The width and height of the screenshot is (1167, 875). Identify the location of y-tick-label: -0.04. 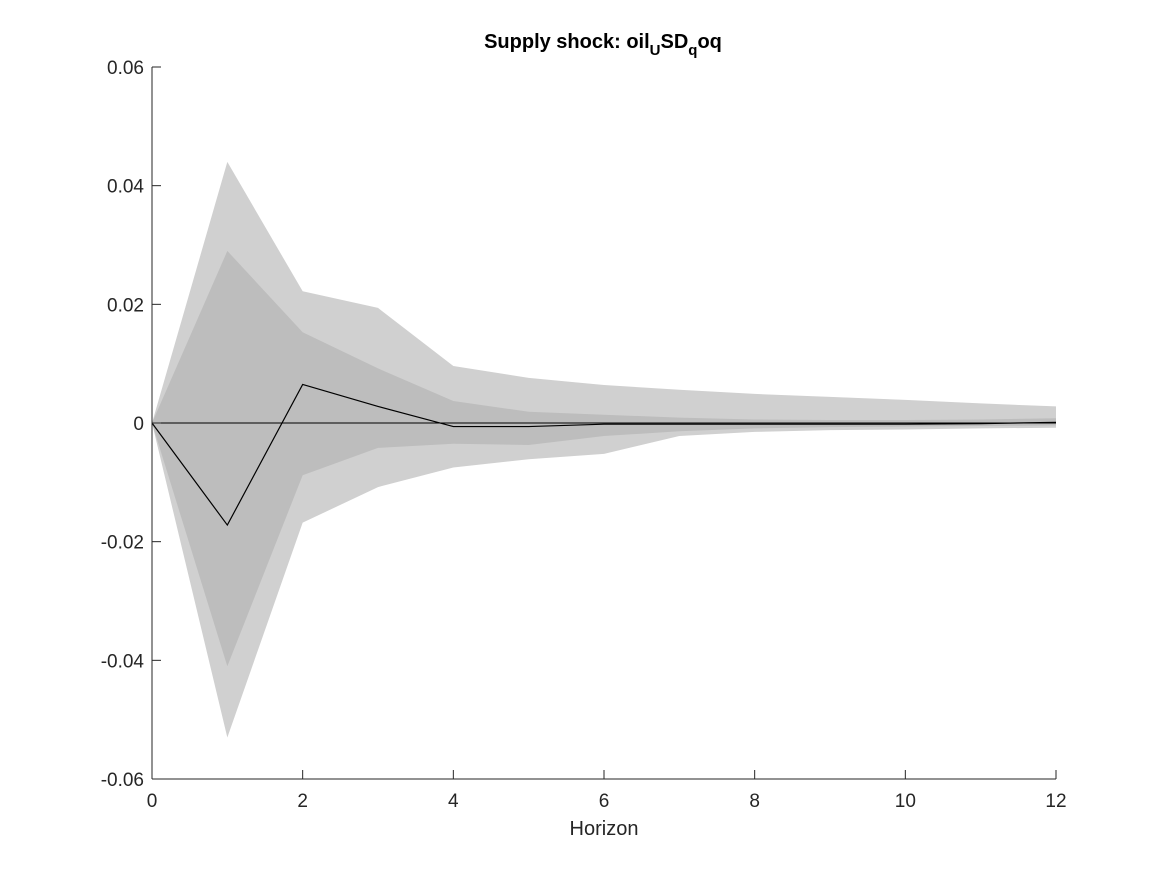
(123, 661).